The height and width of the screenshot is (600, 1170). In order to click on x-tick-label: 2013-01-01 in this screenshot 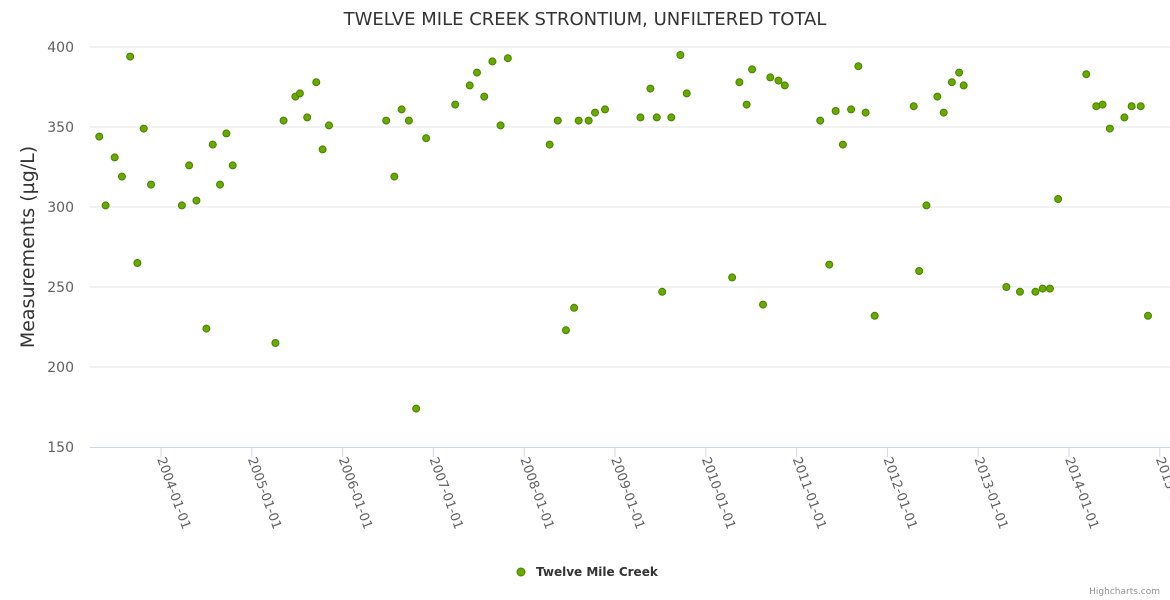, I will do `click(990, 493)`.